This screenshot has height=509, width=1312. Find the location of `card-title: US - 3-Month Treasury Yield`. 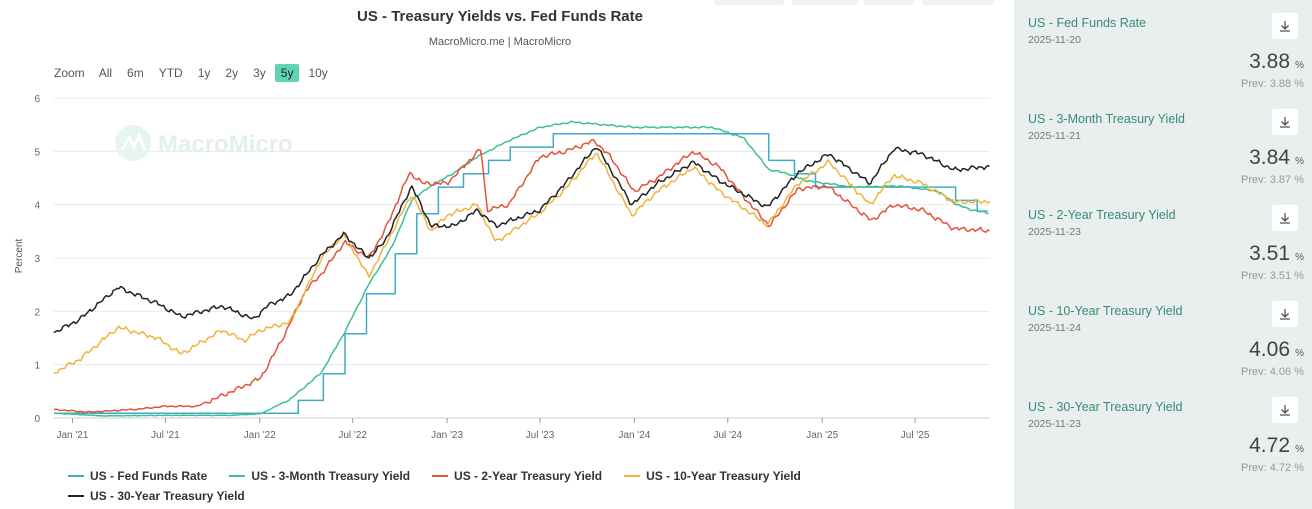

card-title: US - 3-Month Treasury Yield is located at coordinates (1107, 119).